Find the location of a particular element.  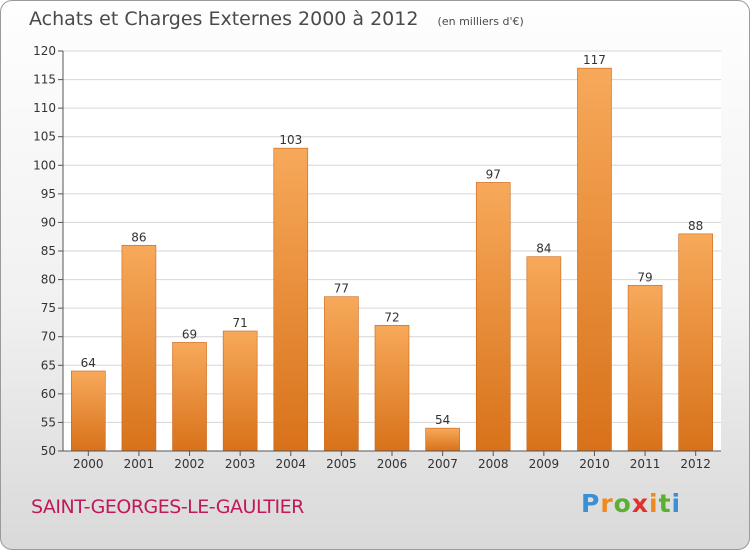

y-tick-label: 85 is located at coordinates (48, 251).